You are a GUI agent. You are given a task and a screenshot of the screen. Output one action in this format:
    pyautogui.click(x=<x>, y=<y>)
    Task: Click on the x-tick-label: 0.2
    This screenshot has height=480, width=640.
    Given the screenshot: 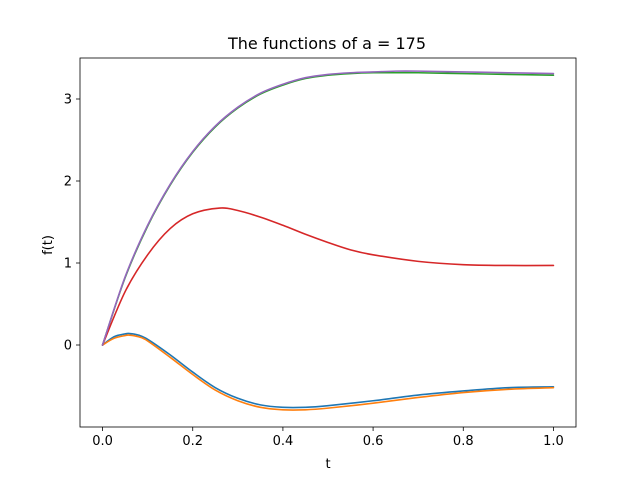 What is the action you would take?
    pyautogui.click(x=192, y=441)
    